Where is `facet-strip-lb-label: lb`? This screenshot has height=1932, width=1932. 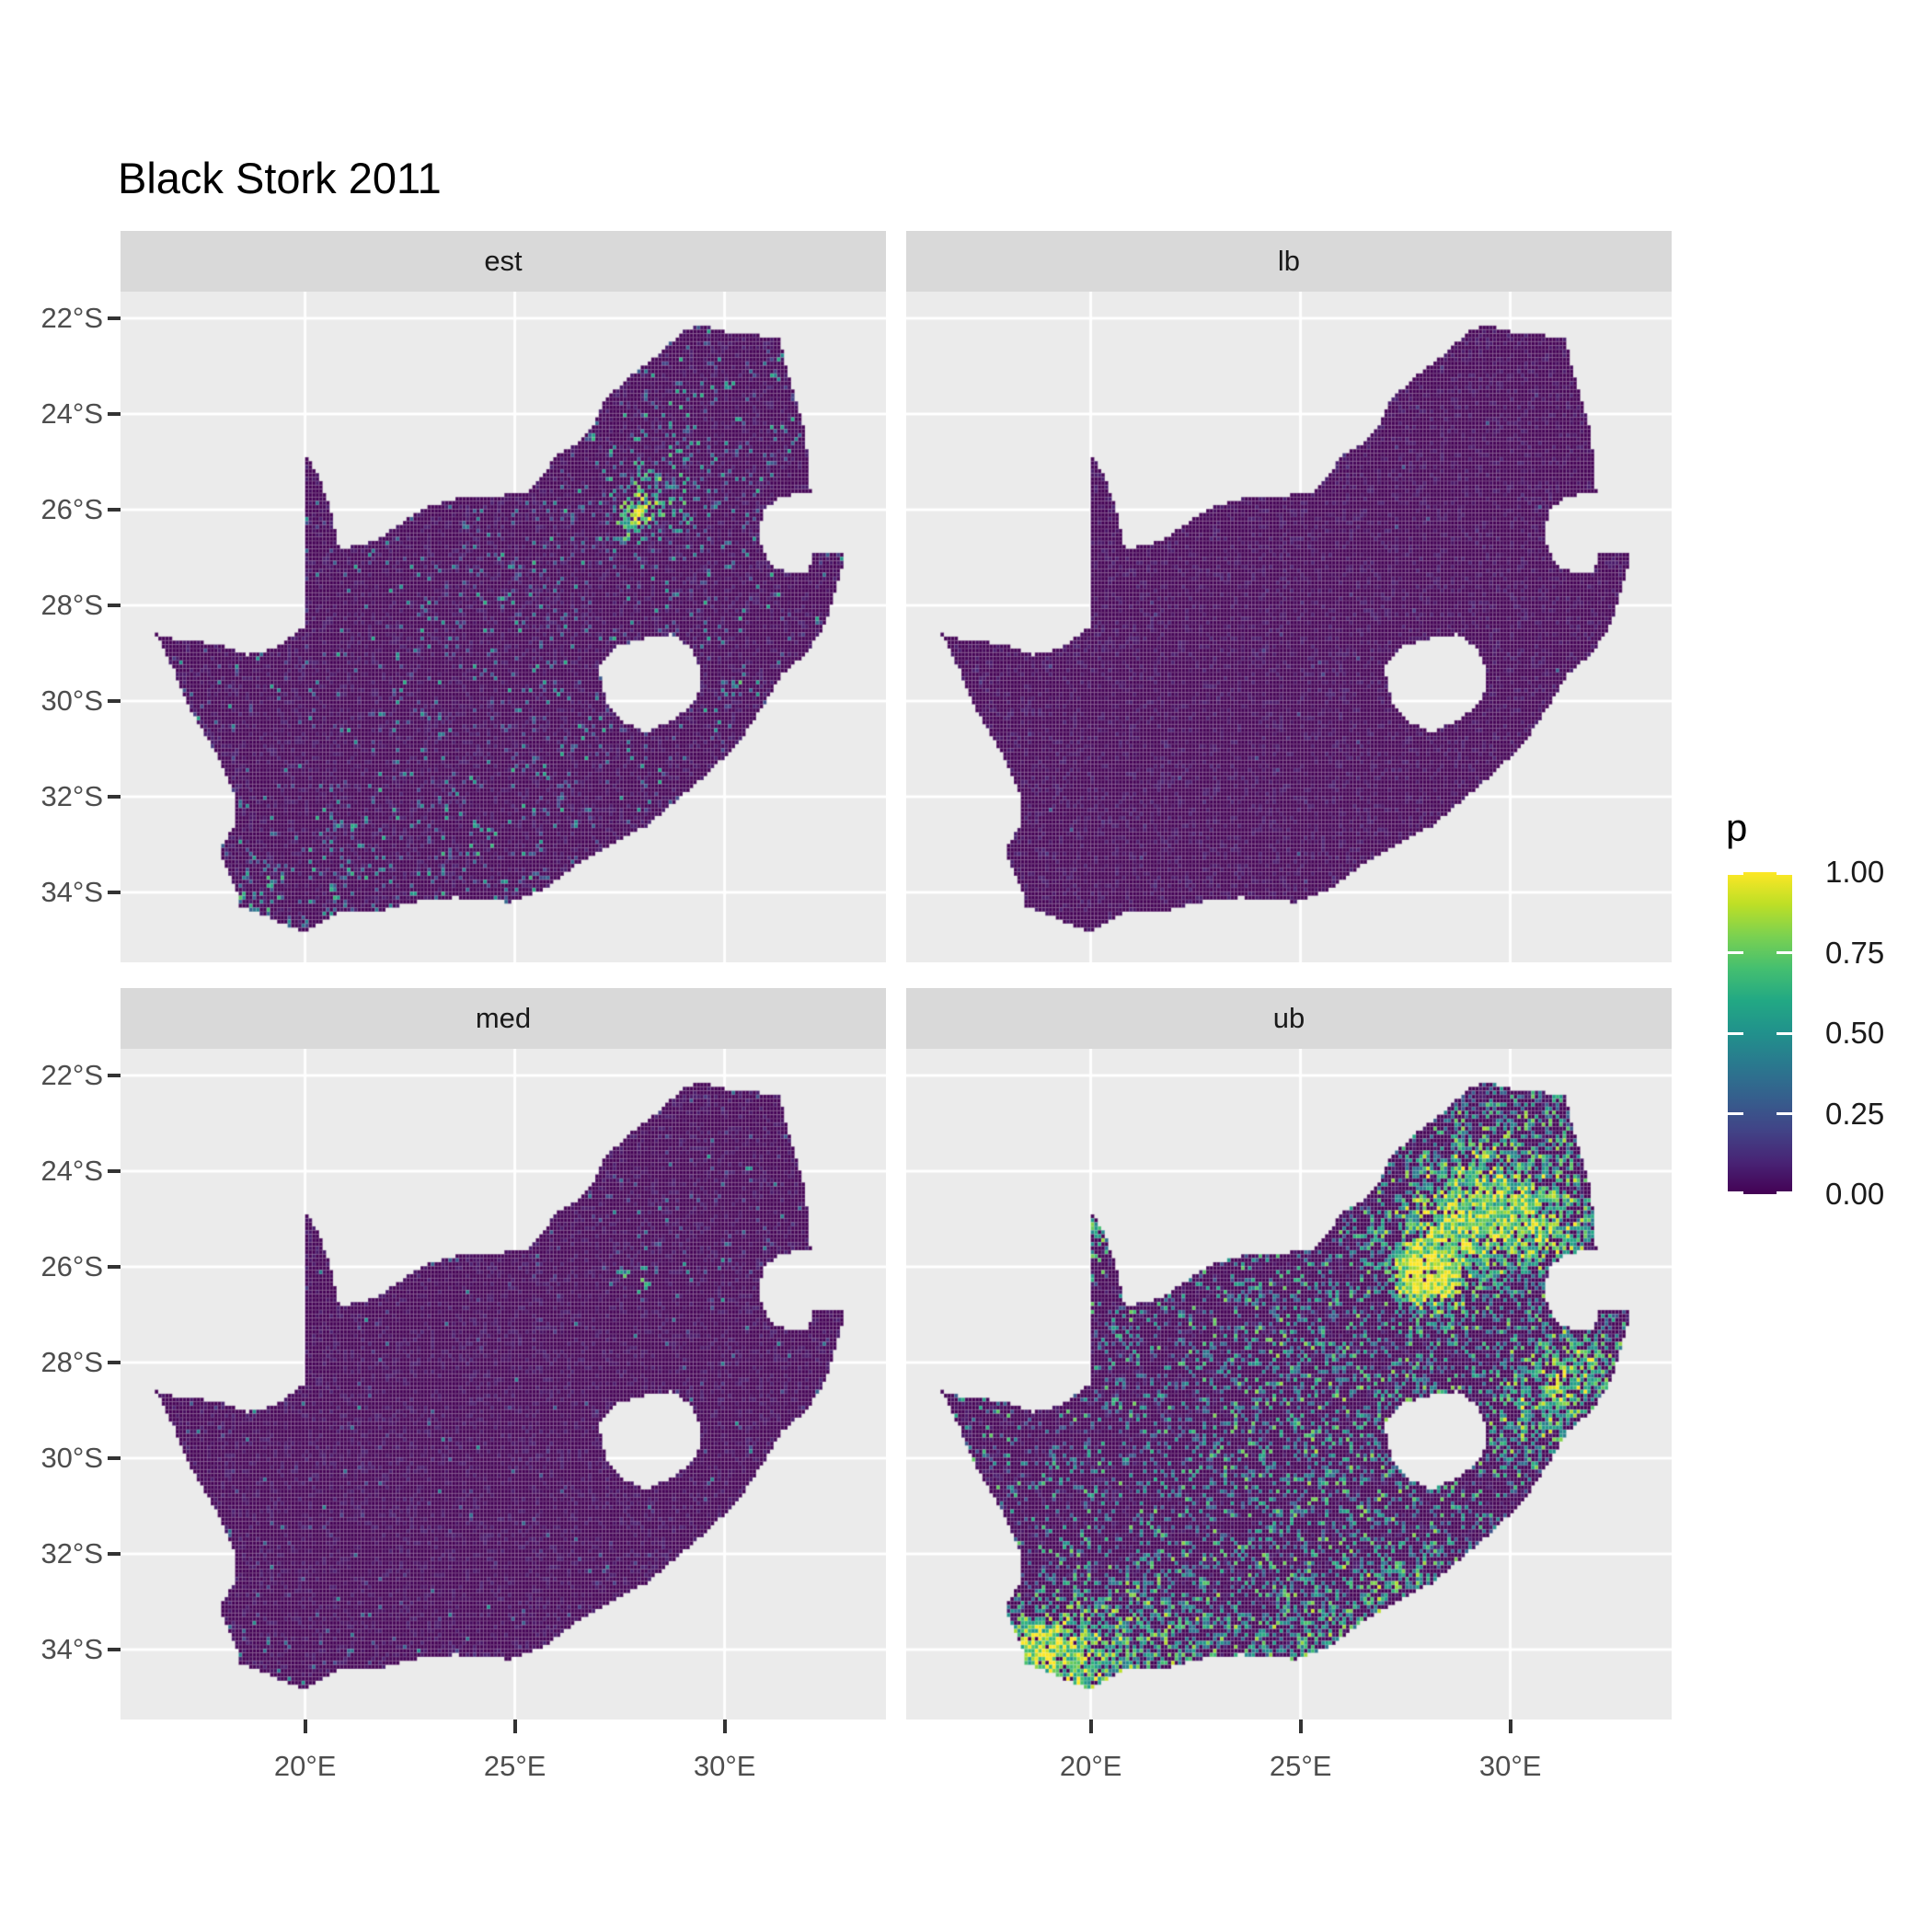
facet-strip-lb-label: lb is located at coordinates (1289, 261).